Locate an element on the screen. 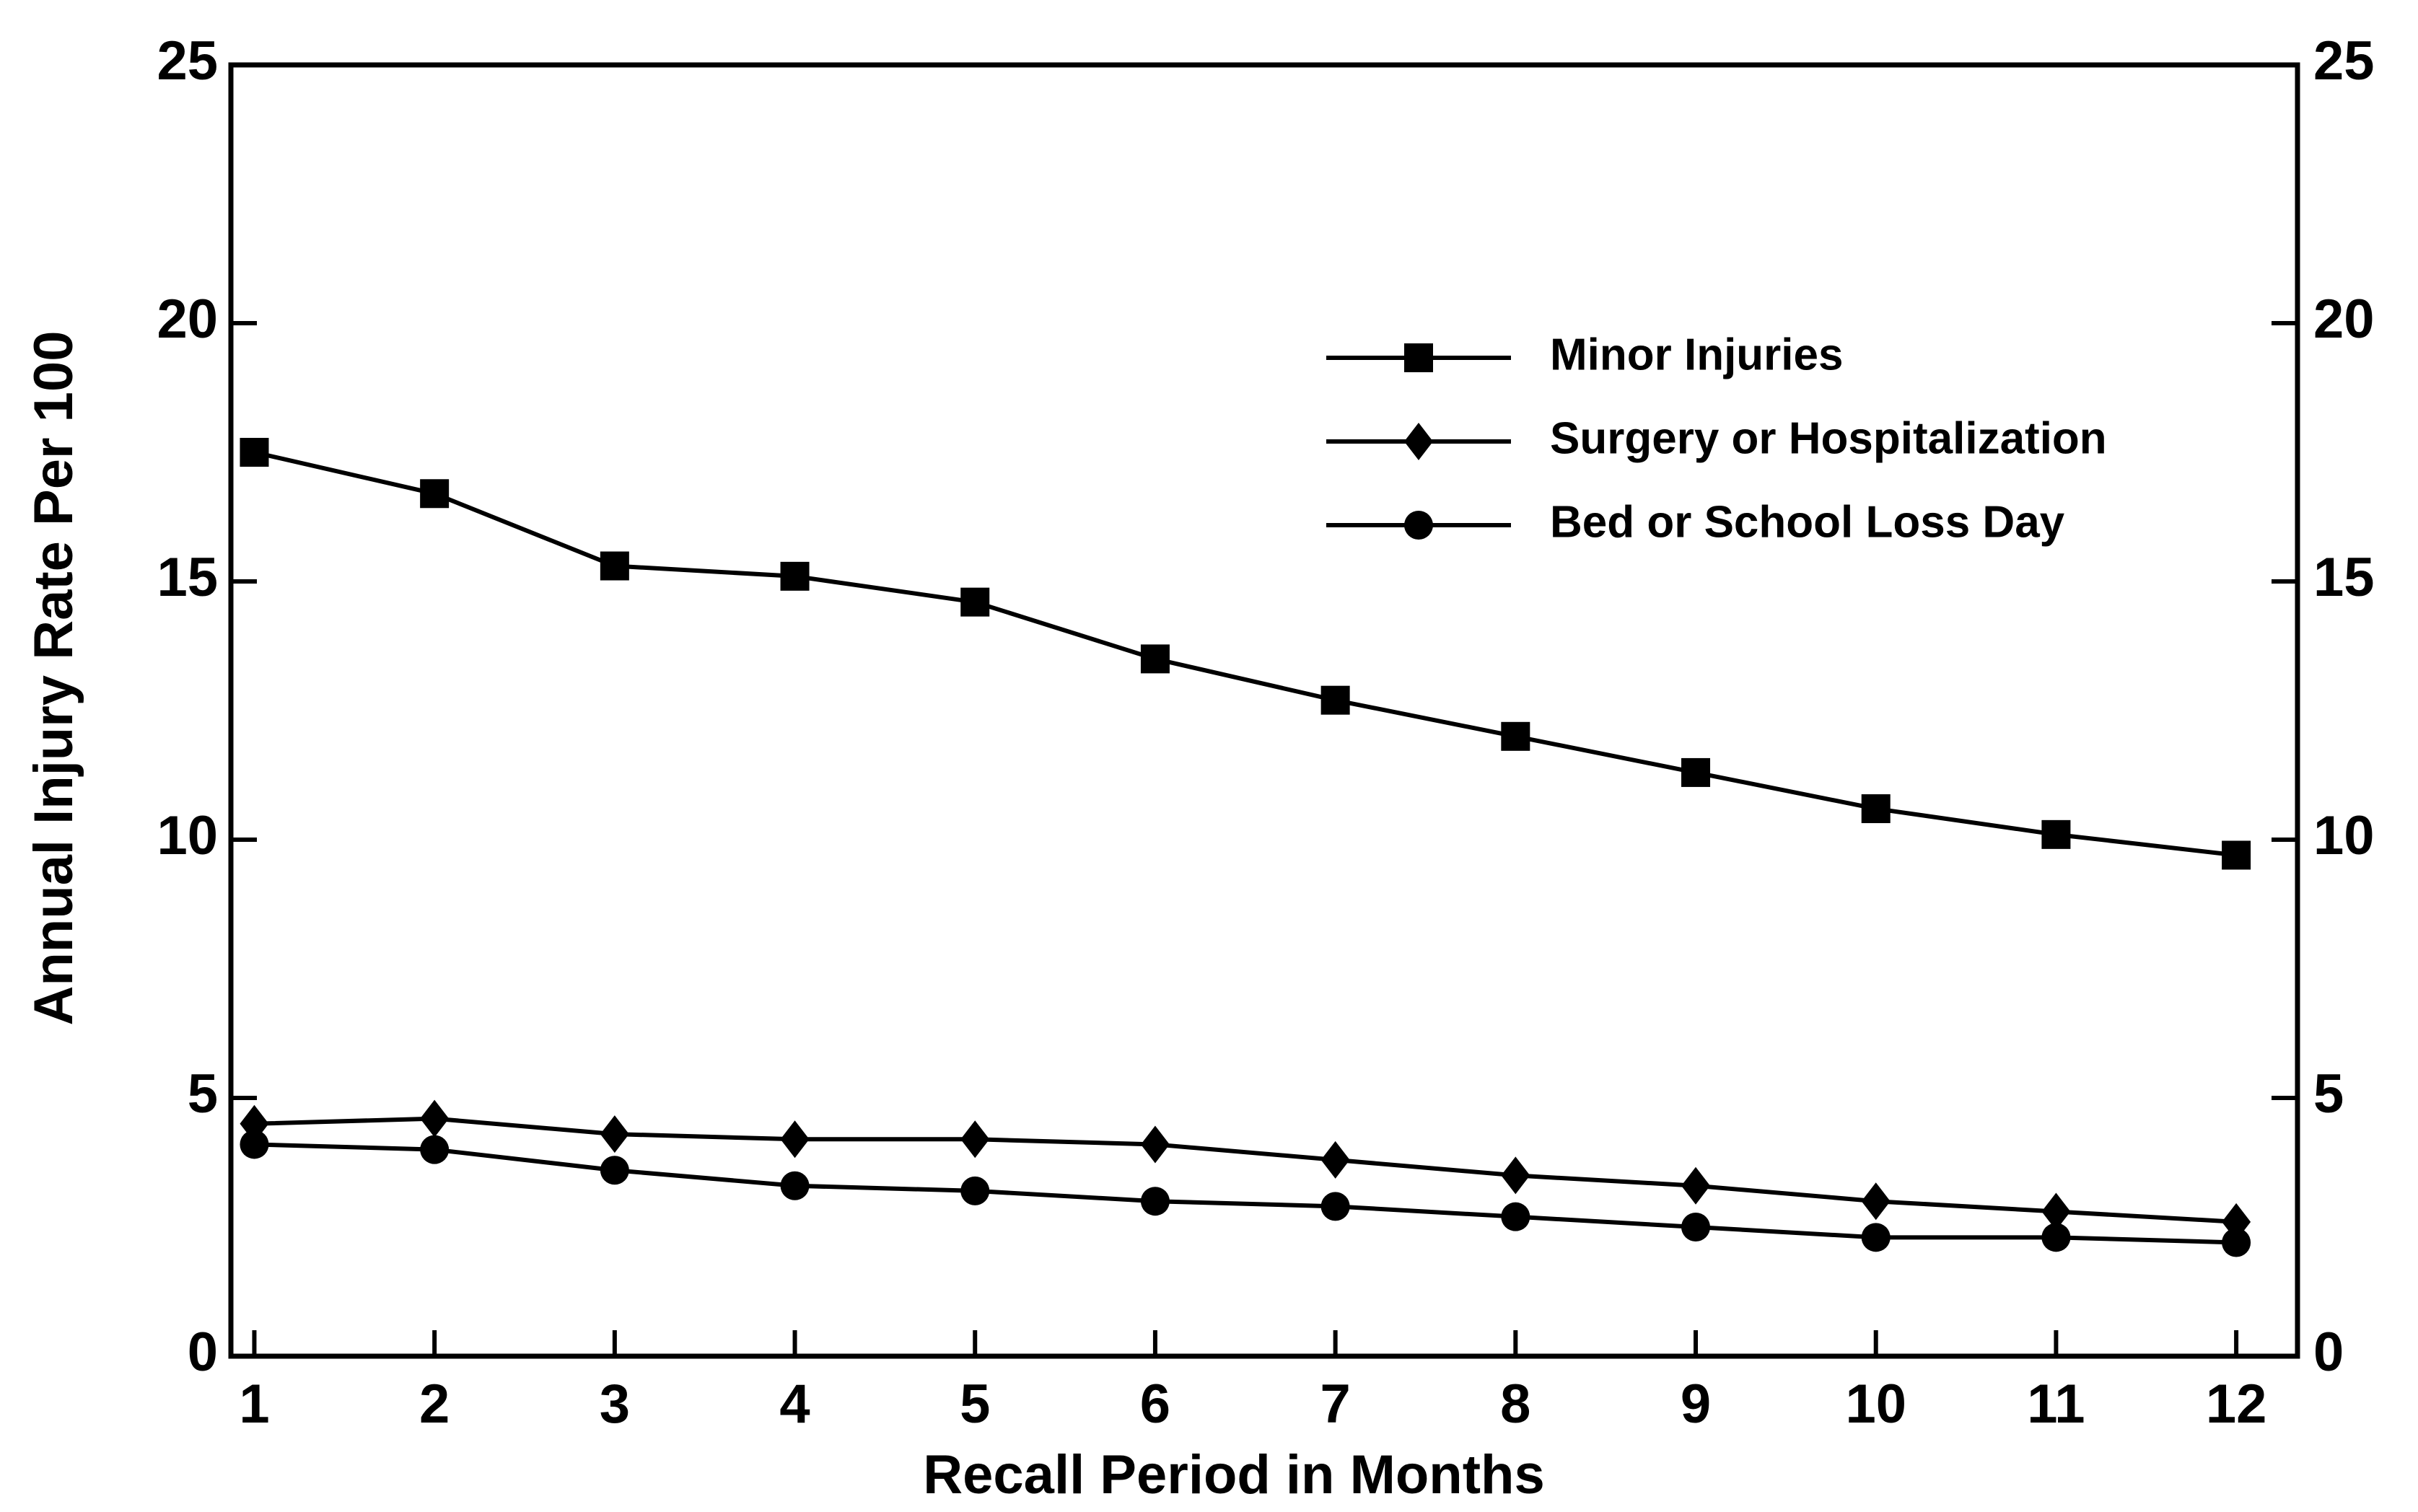 This screenshot has height=1512, width=2418. y2-tick-label: 10 is located at coordinates (2344, 835).